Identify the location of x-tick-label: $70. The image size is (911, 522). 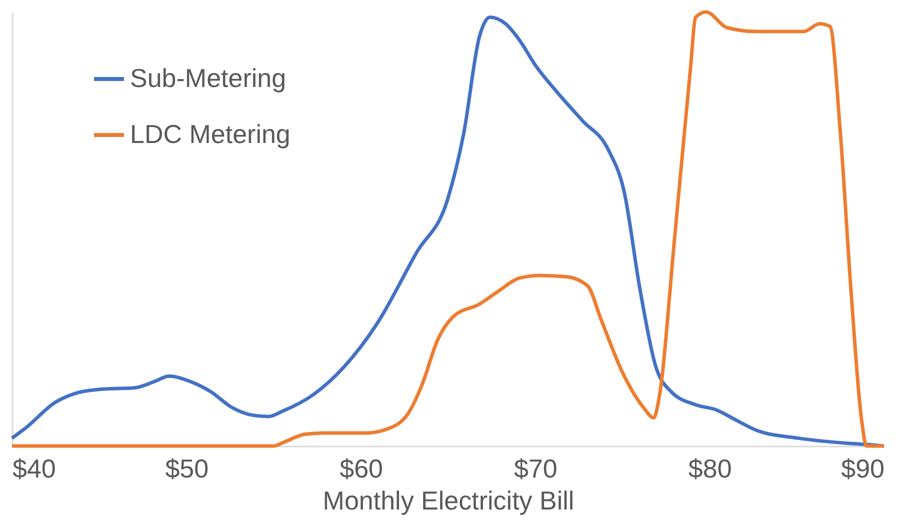
(536, 469).